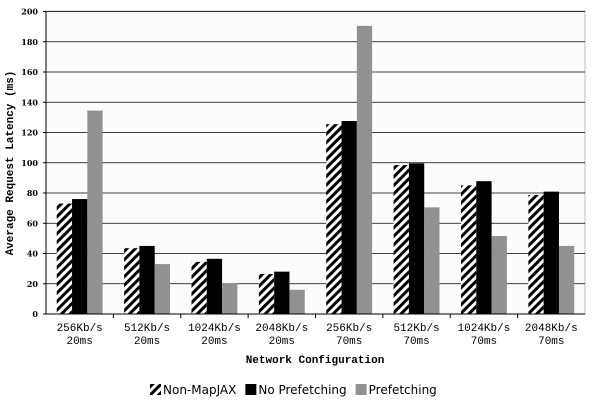  What do you see at coordinates (29, 163) in the screenshot?
I see `y-tick-label: 100` at bounding box center [29, 163].